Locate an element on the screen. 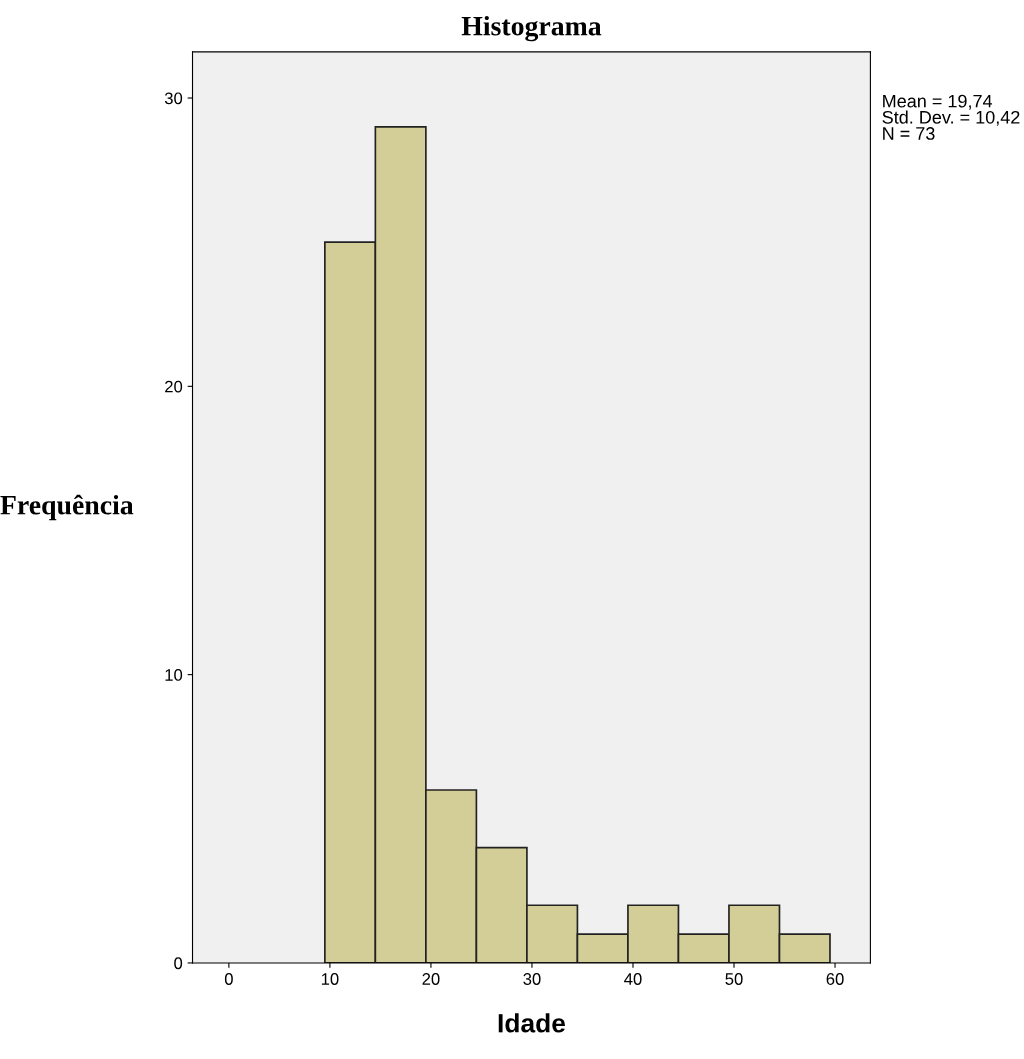 The width and height of the screenshot is (1024, 1059). x-tick-label: 10 is located at coordinates (330, 979).